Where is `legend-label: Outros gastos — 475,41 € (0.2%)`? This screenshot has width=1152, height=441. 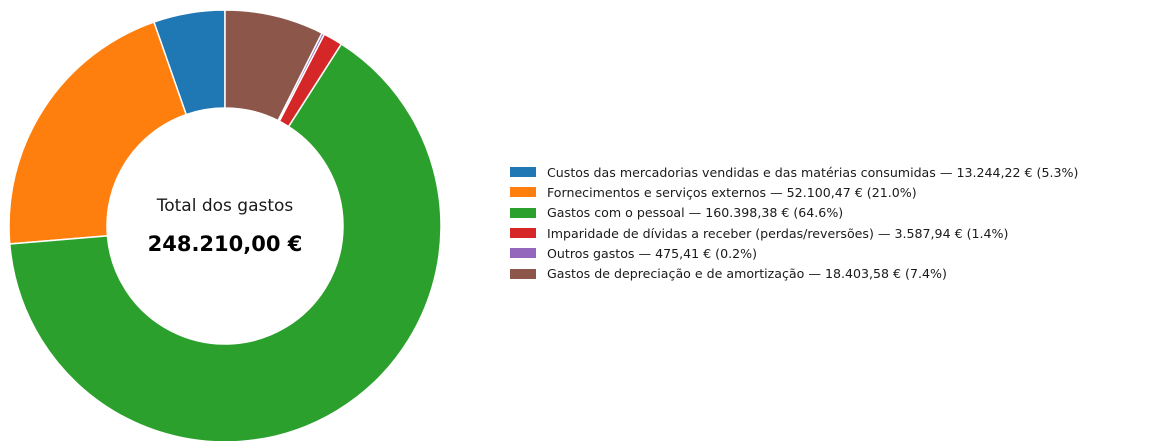 legend-label: Outros gastos — 475,41 € (0.2%) is located at coordinates (652, 253).